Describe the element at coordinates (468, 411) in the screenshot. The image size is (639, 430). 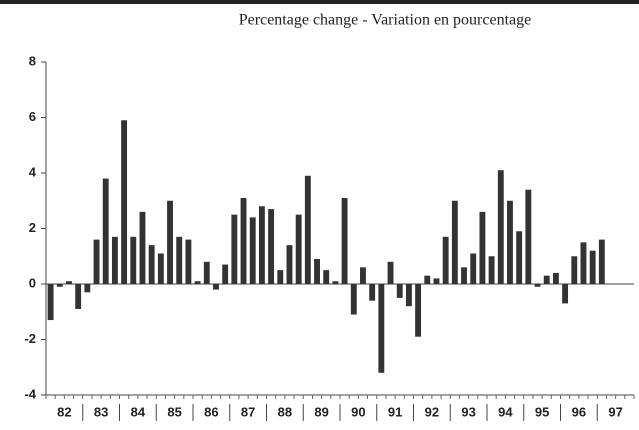
I see `x-tick-label: 93` at that location.